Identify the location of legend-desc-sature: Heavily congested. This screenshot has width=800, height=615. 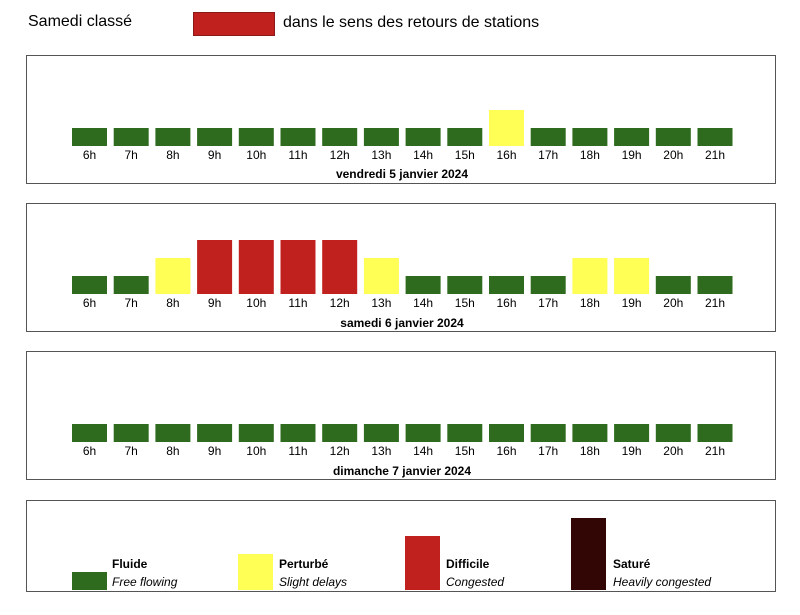
(662, 582).